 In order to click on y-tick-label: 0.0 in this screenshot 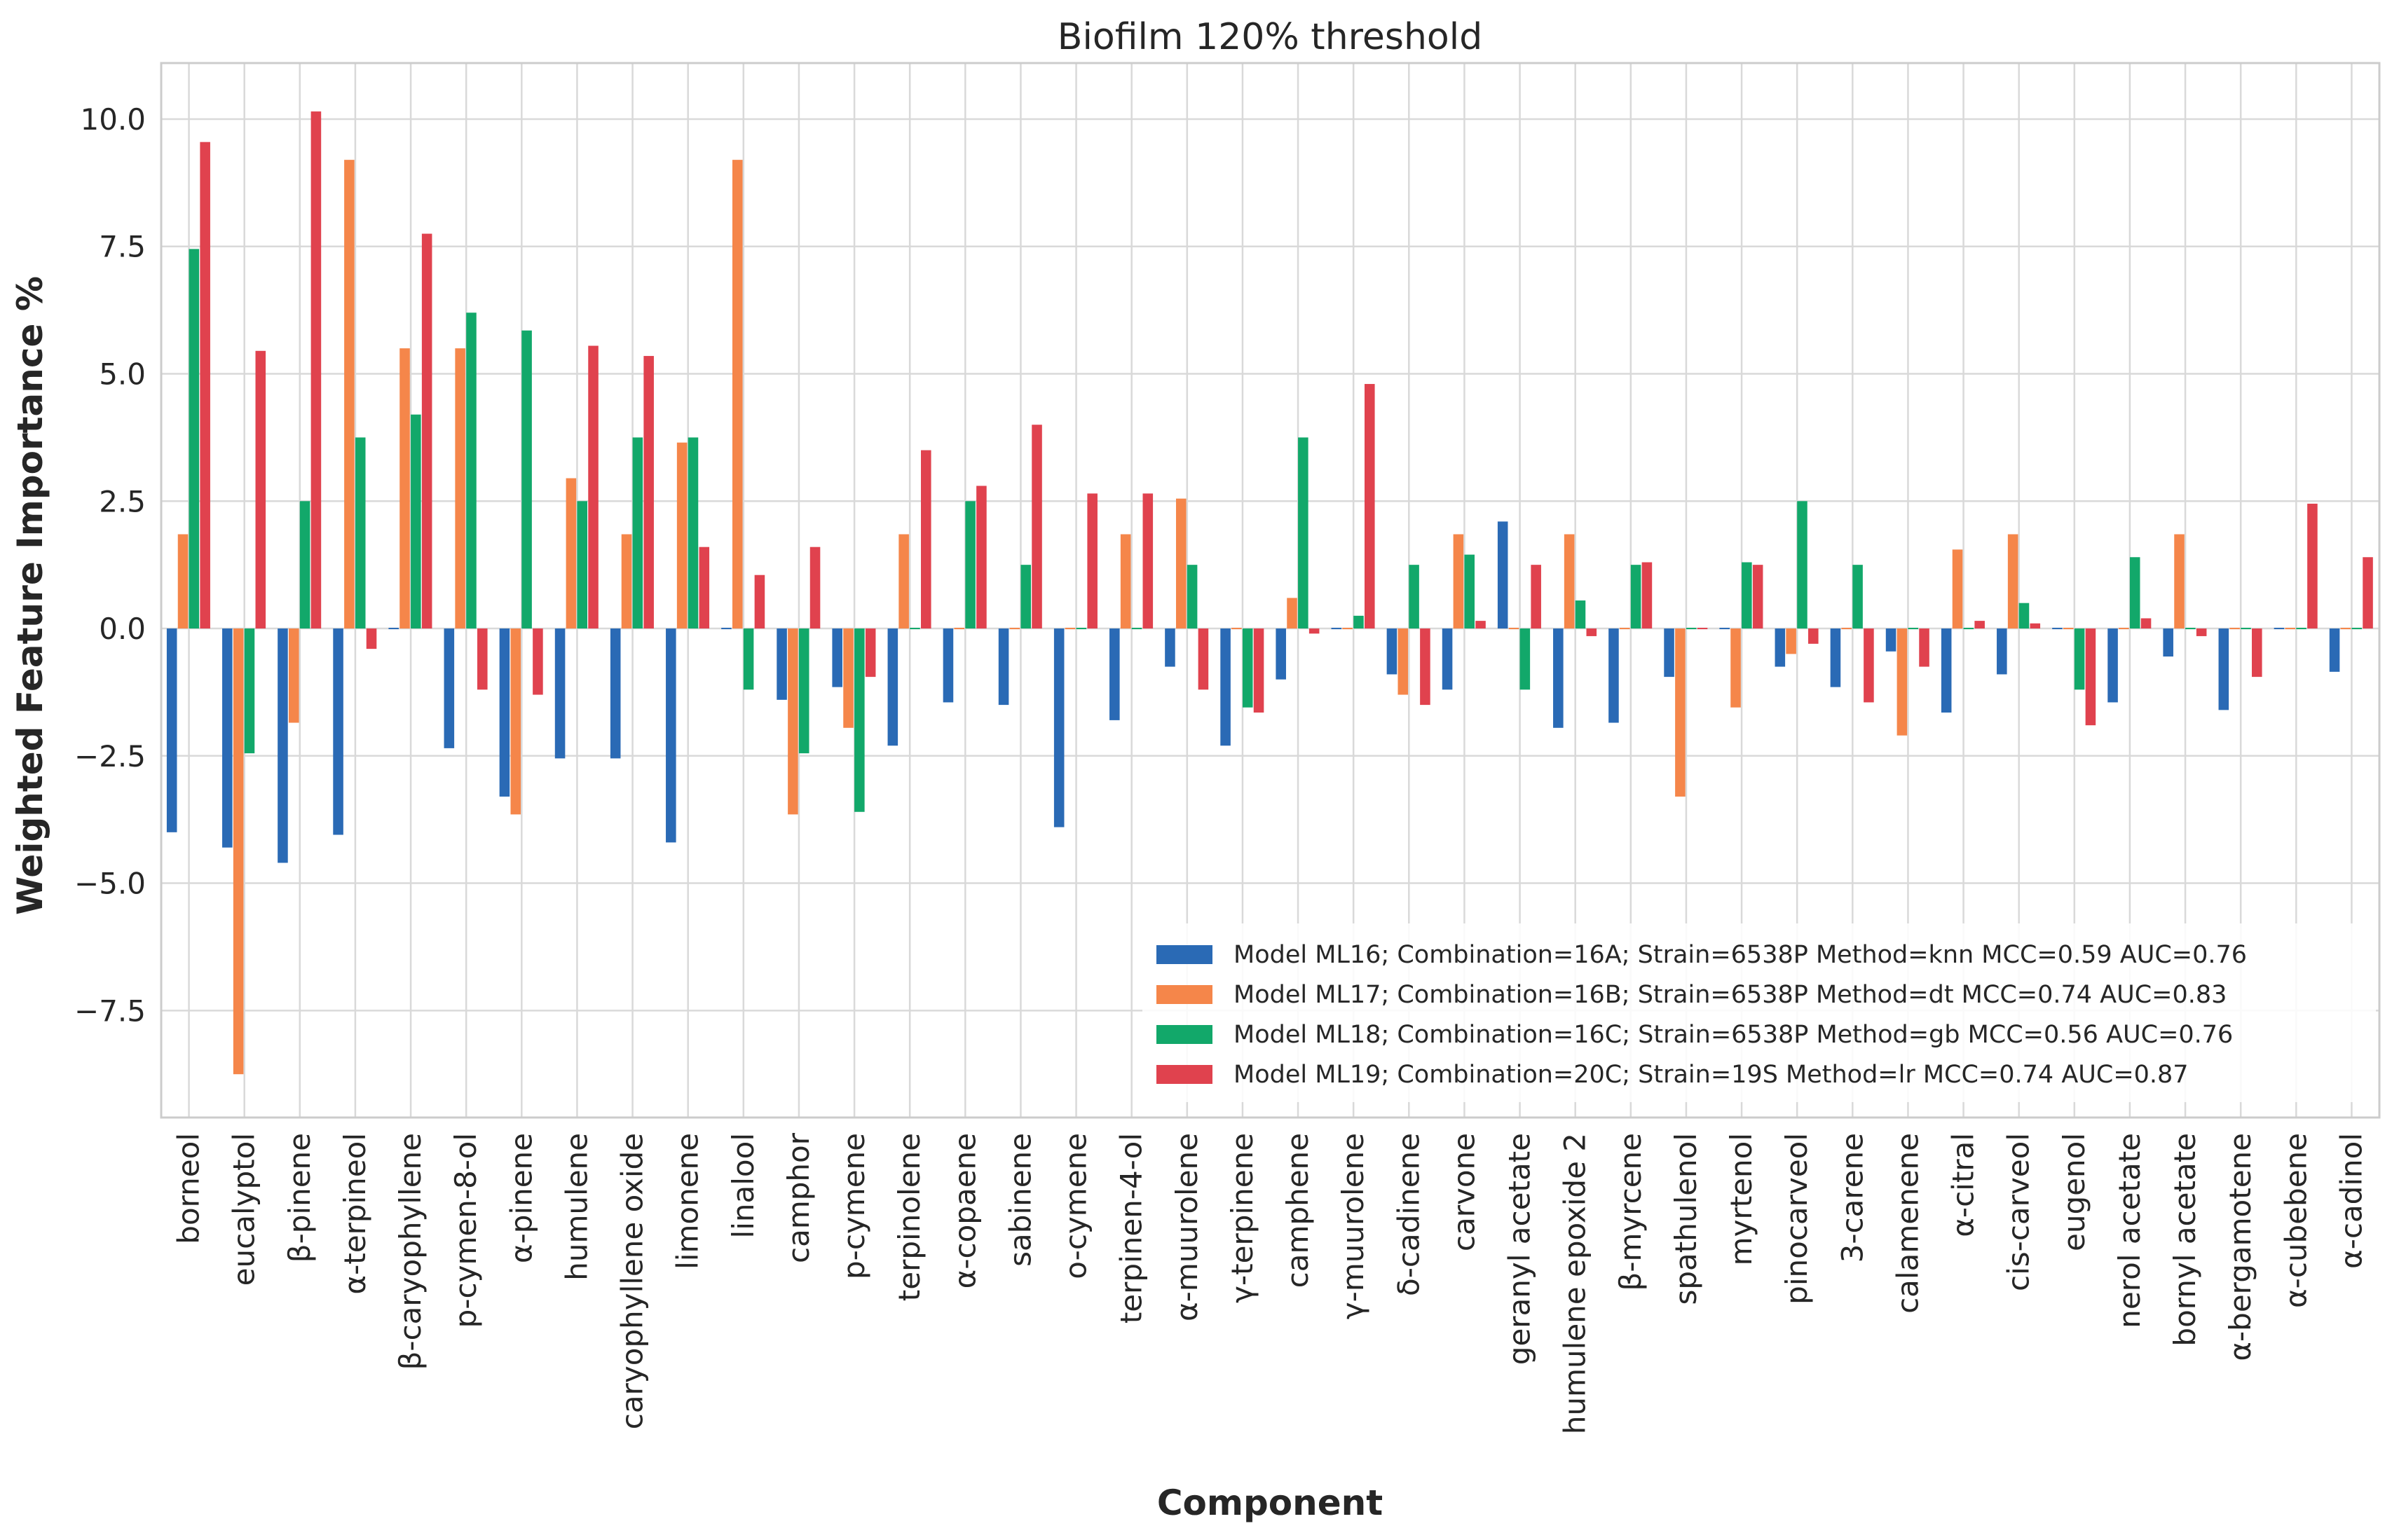, I will do `click(122, 629)`.